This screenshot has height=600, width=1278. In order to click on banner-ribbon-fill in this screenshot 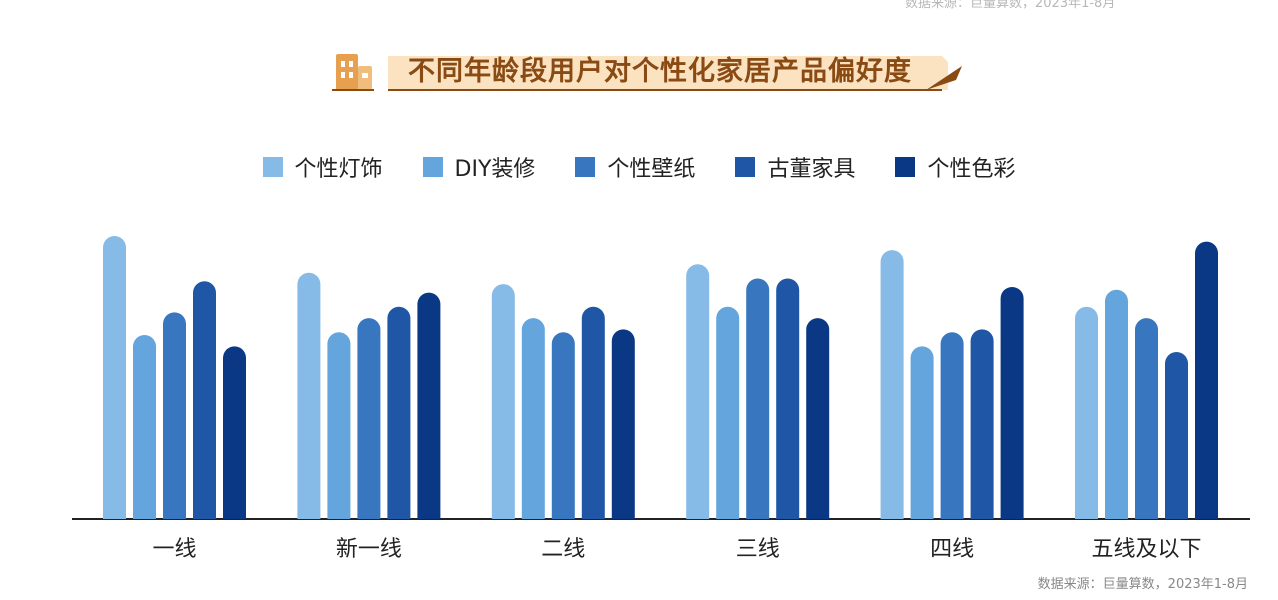, I will do `click(668, 73)`.